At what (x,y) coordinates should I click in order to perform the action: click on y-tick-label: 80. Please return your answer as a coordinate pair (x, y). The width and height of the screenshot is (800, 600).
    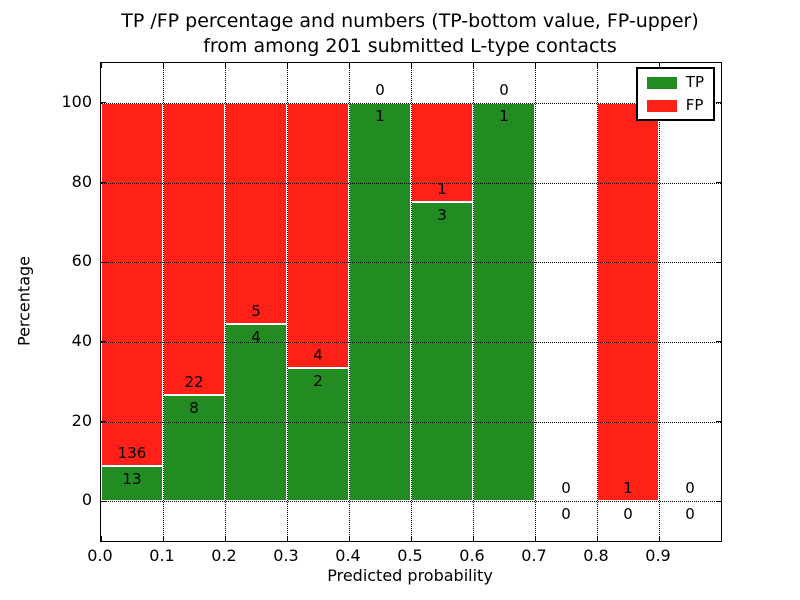
    Looking at the image, I should click on (81, 181).